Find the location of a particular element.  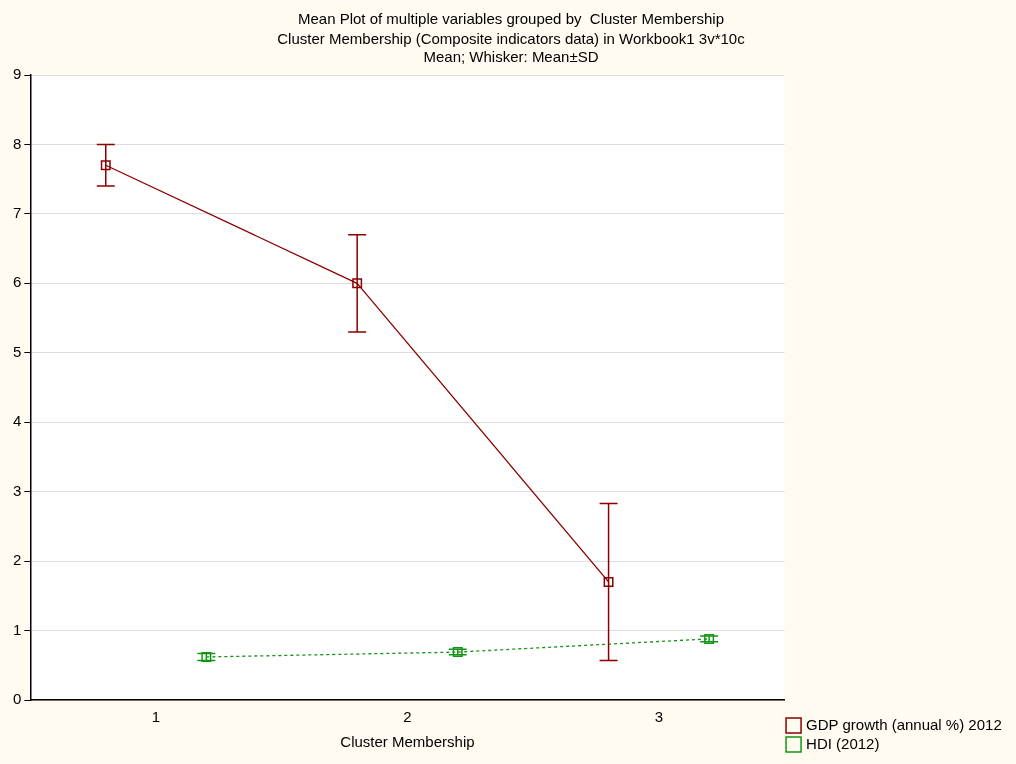

chart-subtitle: Cluster Membership (Composite indicators data) in Workbook1 3v*10c is located at coordinates (511, 39).